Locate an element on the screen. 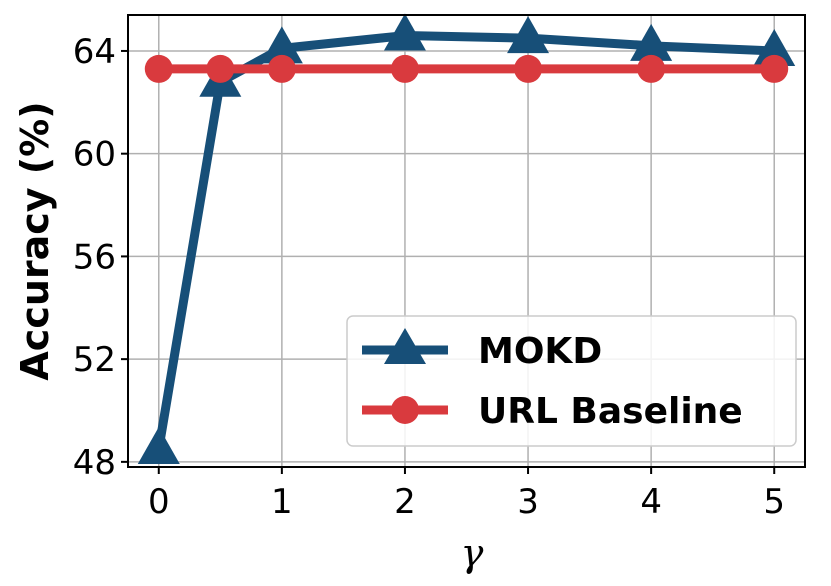  x-tick-label: 1 is located at coordinates (282, 502).